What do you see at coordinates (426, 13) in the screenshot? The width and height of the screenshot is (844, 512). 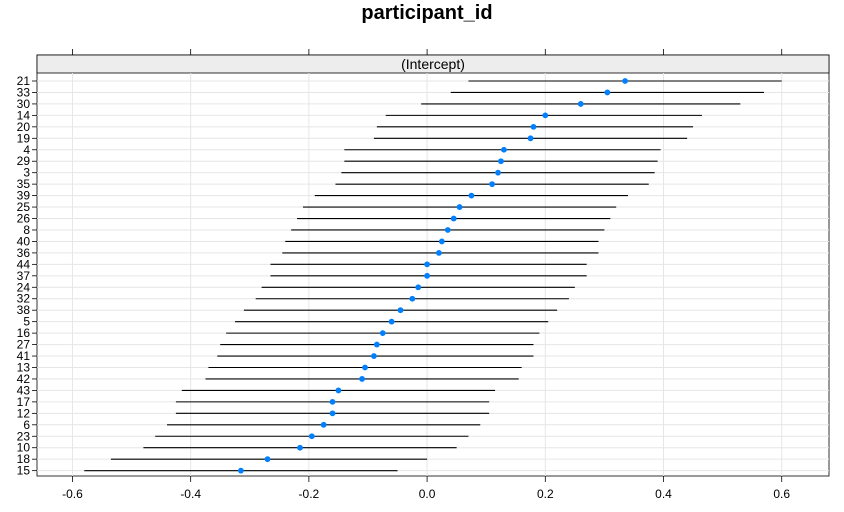 I see `chart-title: participant_id` at bounding box center [426, 13].